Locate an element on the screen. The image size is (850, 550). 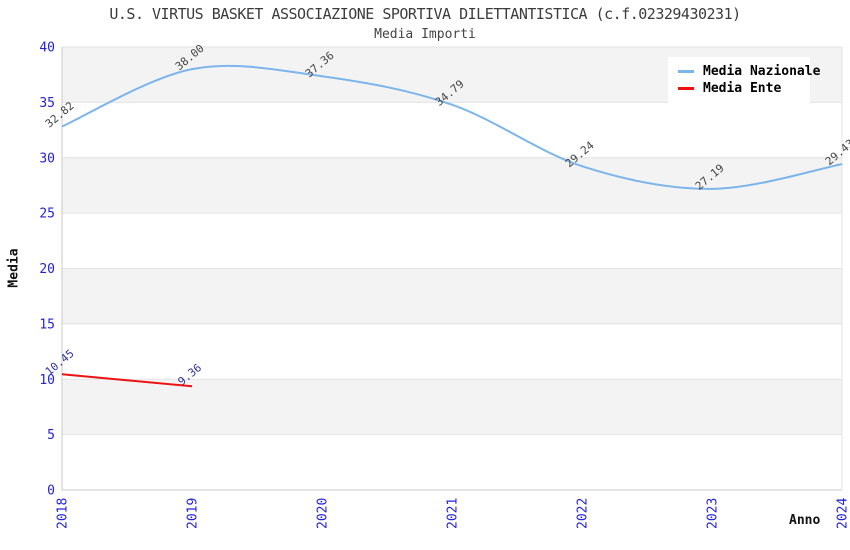
y-tick-label: 20 is located at coordinates (47, 269).